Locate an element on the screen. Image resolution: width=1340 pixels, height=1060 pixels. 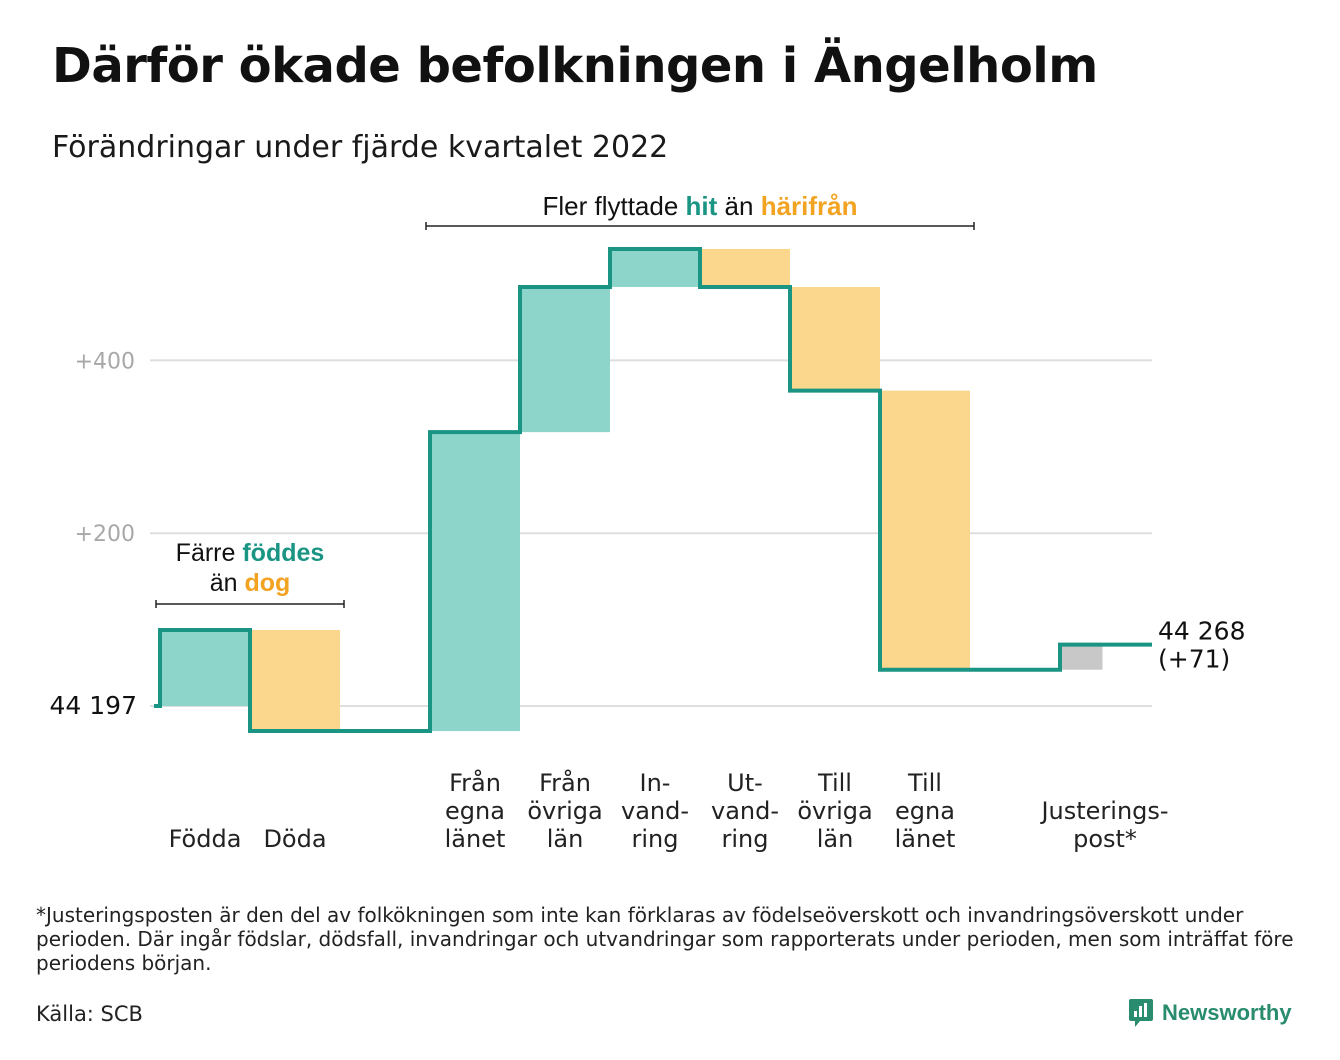
y-tick-label: +200 is located at coordinates (105, 534).